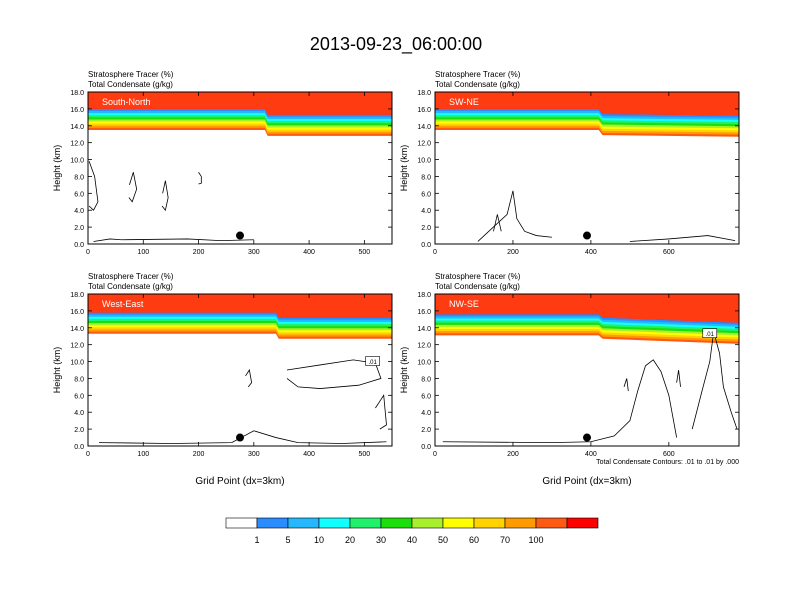 The width and height of the screenshot is (792, 612). Describe the element at coordinates (412, 540) in the screenshot. I see `colorbar-label: 40` at that location.